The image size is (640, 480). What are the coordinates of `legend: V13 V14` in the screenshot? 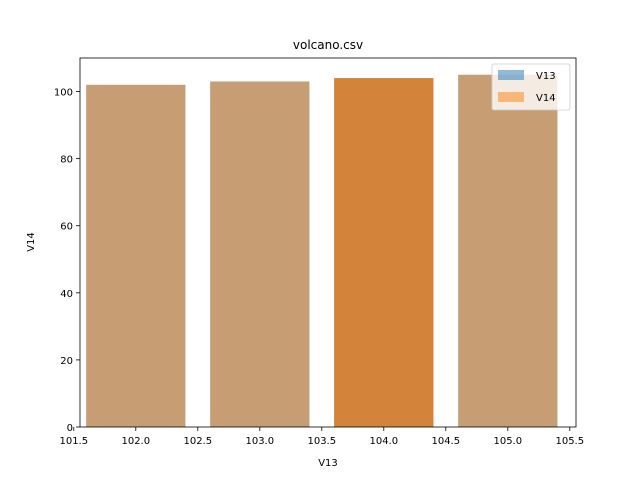 It's located at (531, 87).